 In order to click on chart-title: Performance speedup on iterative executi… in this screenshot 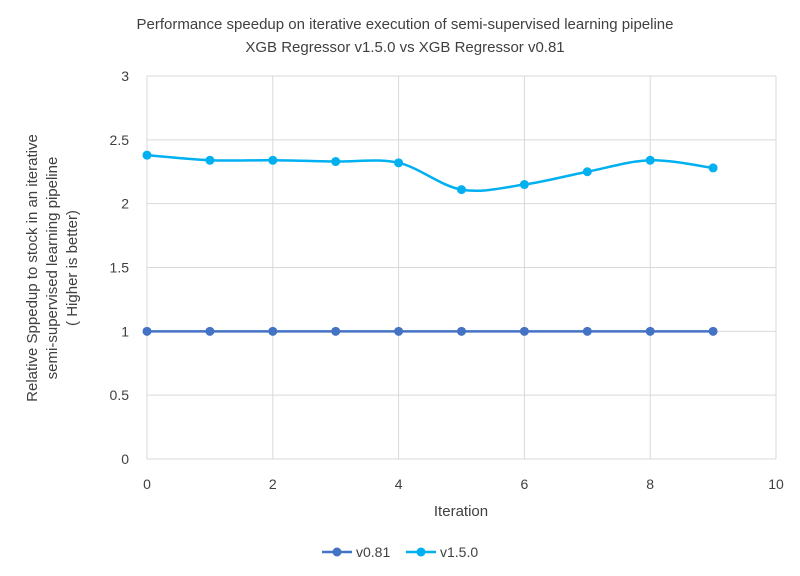, I will do `click(405, 24)`.